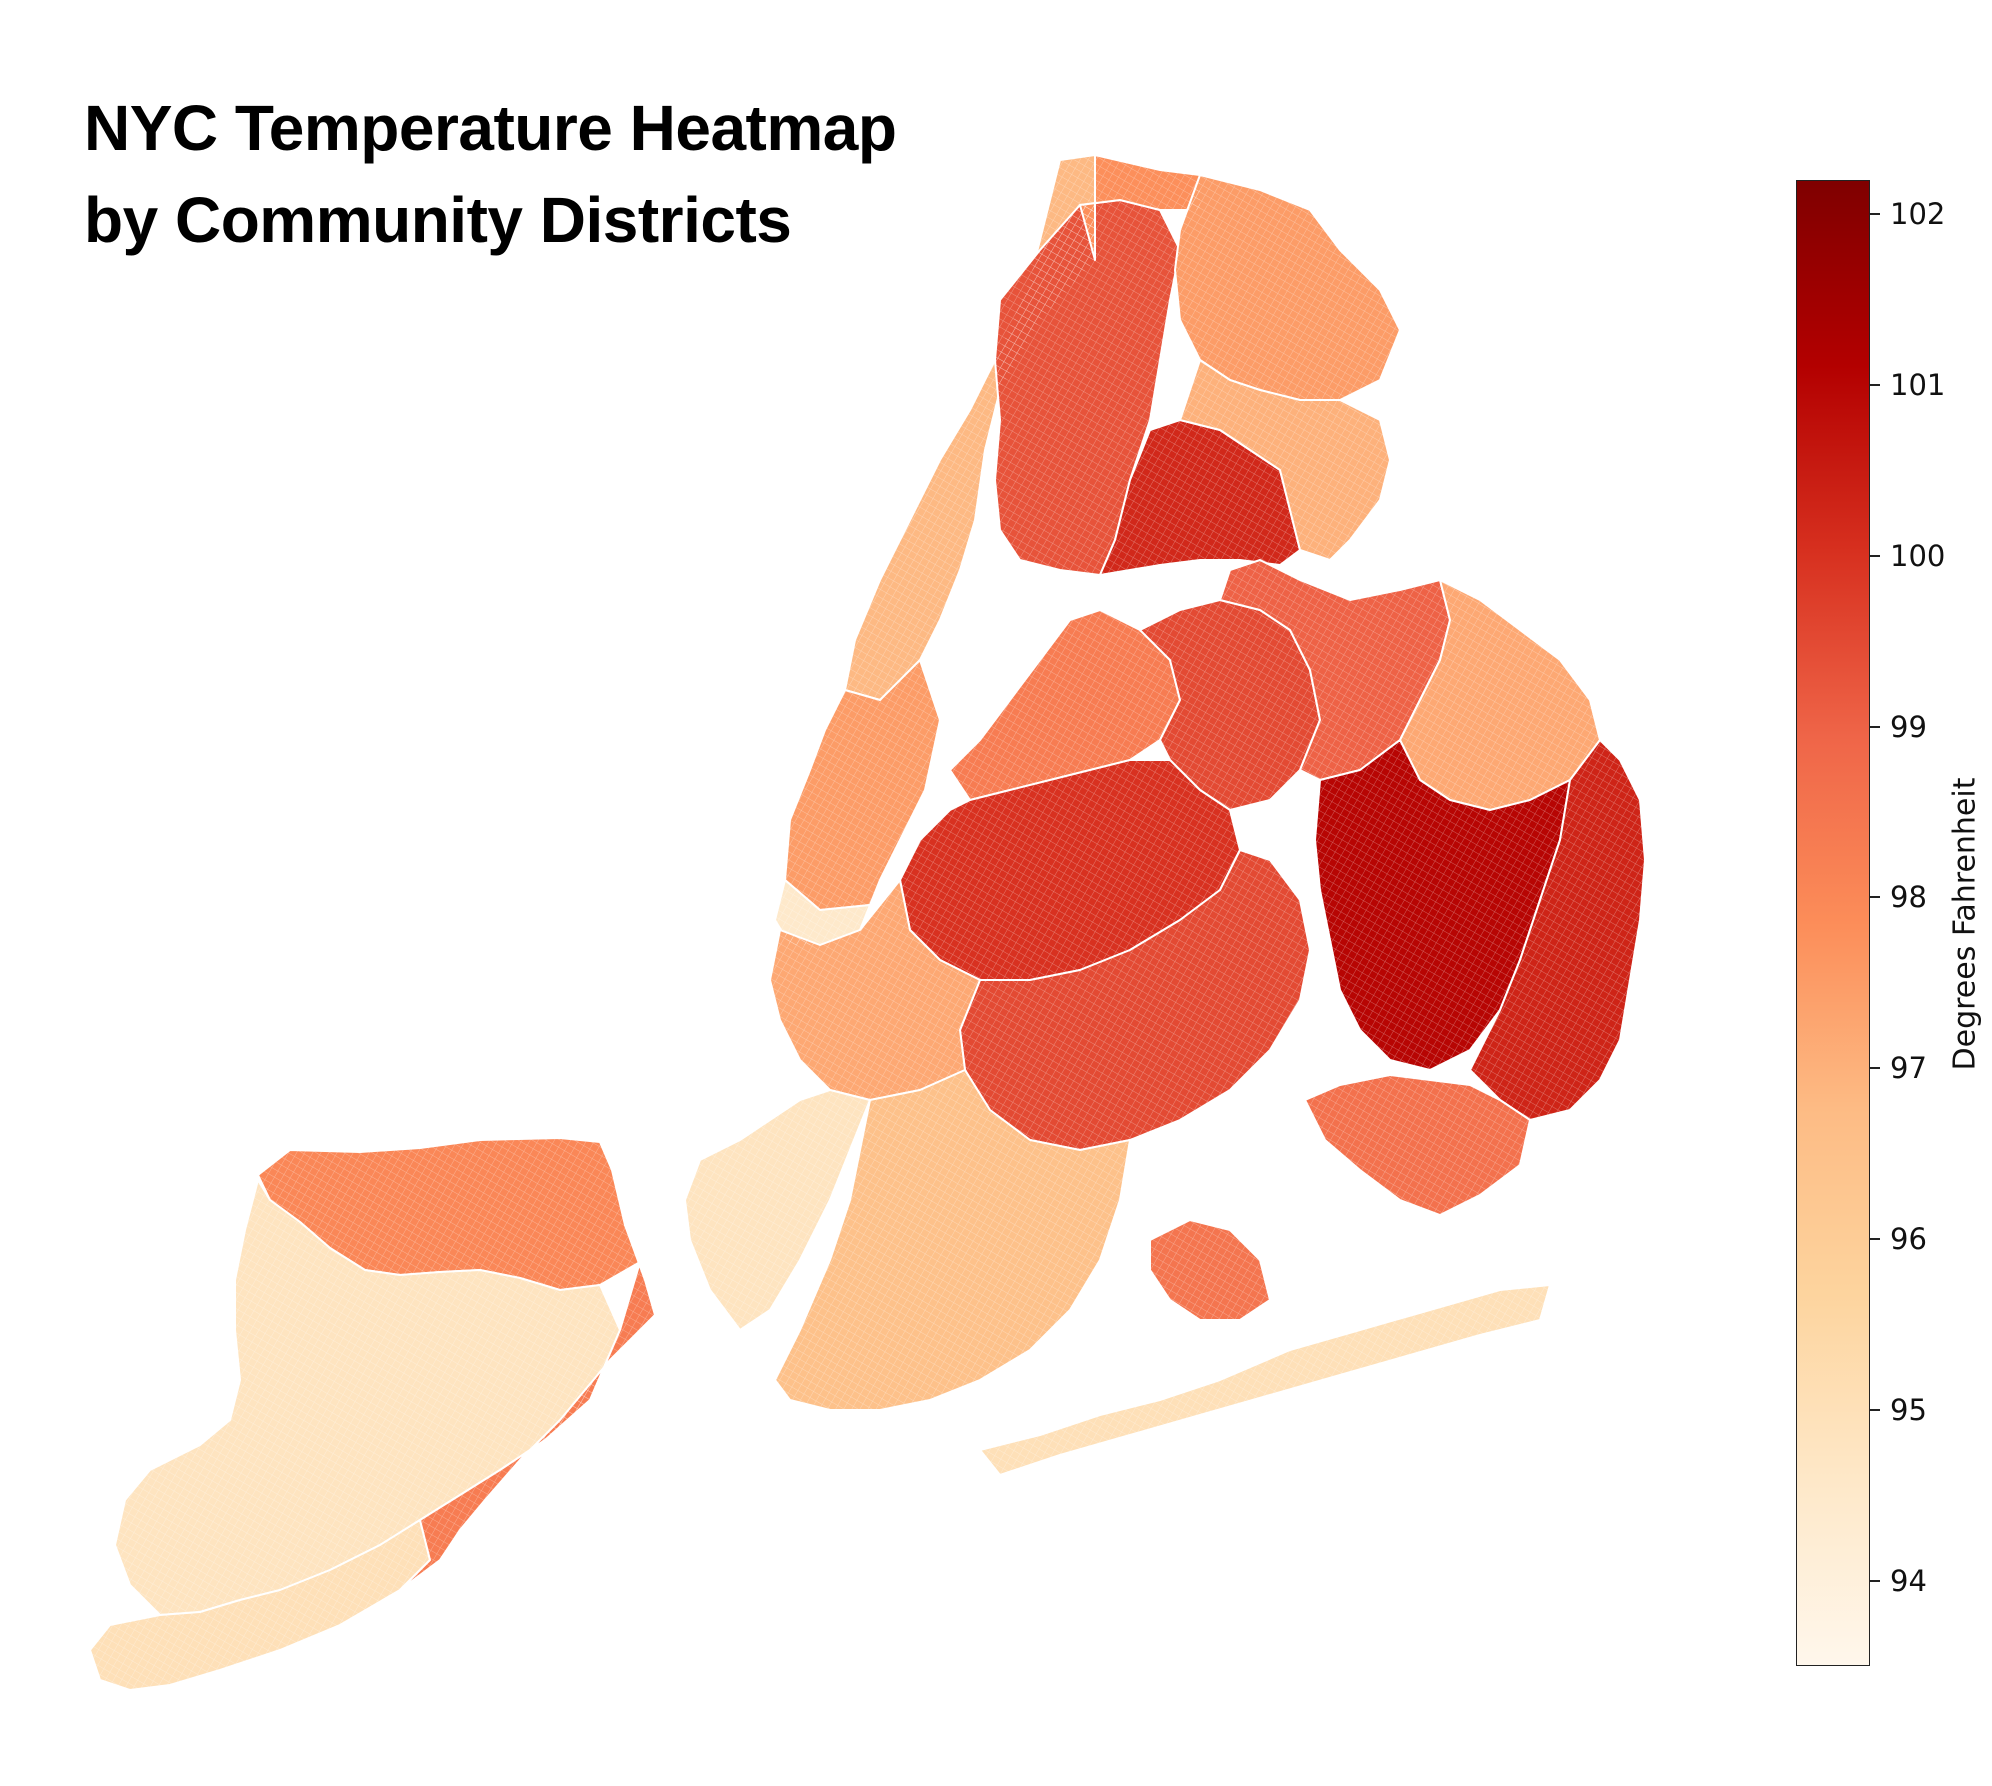 The width and height of the screenshot is (1992, 1786). Describe the element at coordinates (1210, 1270) in the screenshot. I see `district-jamaica-bay-islands` at that location.